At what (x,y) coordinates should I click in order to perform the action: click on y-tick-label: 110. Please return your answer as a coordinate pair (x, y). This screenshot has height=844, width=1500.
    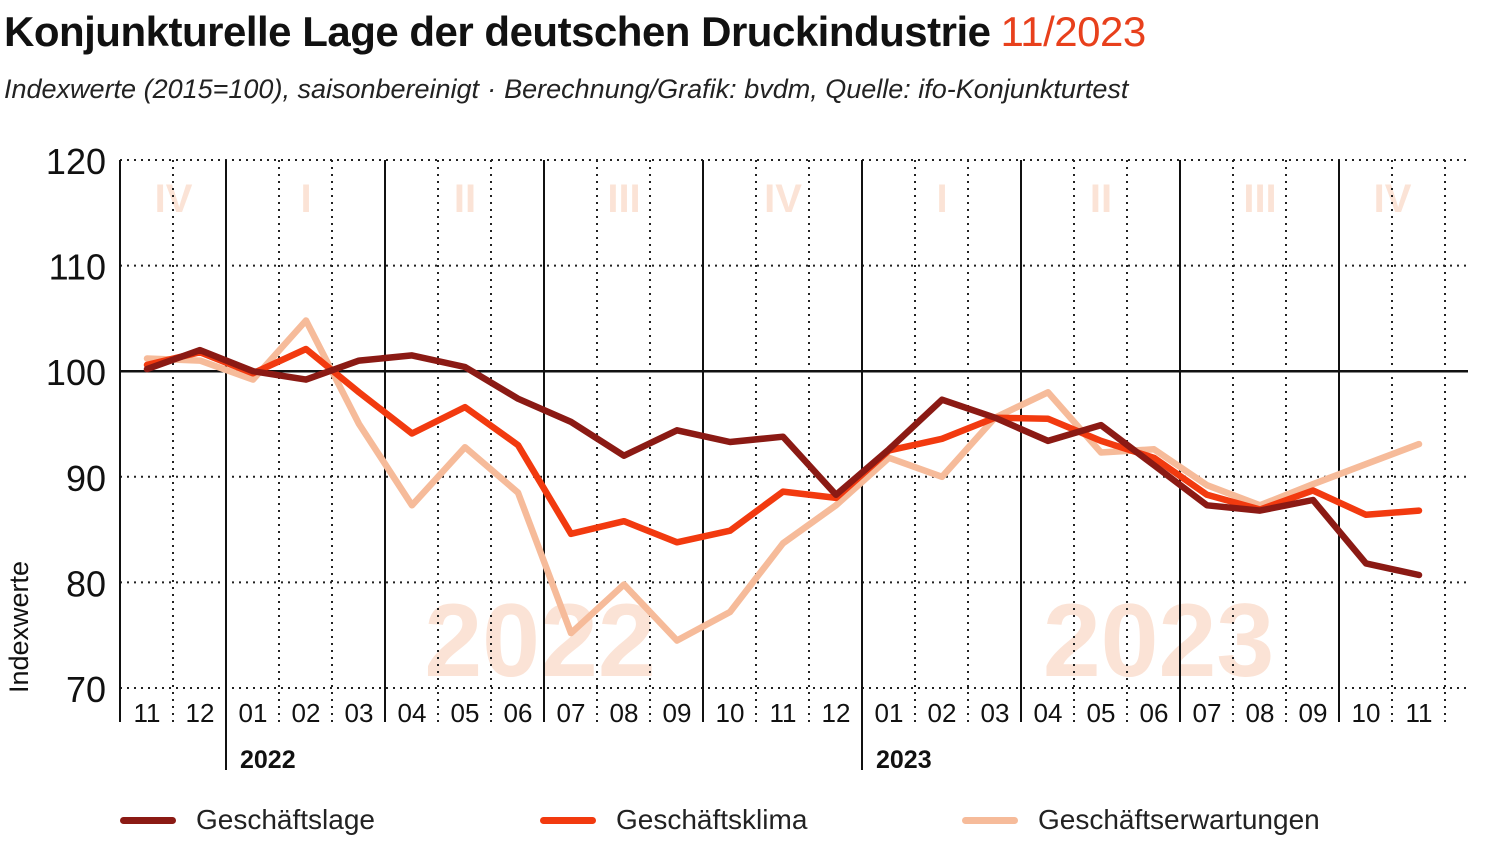
    Looking at the image, I should click on (77, 267).